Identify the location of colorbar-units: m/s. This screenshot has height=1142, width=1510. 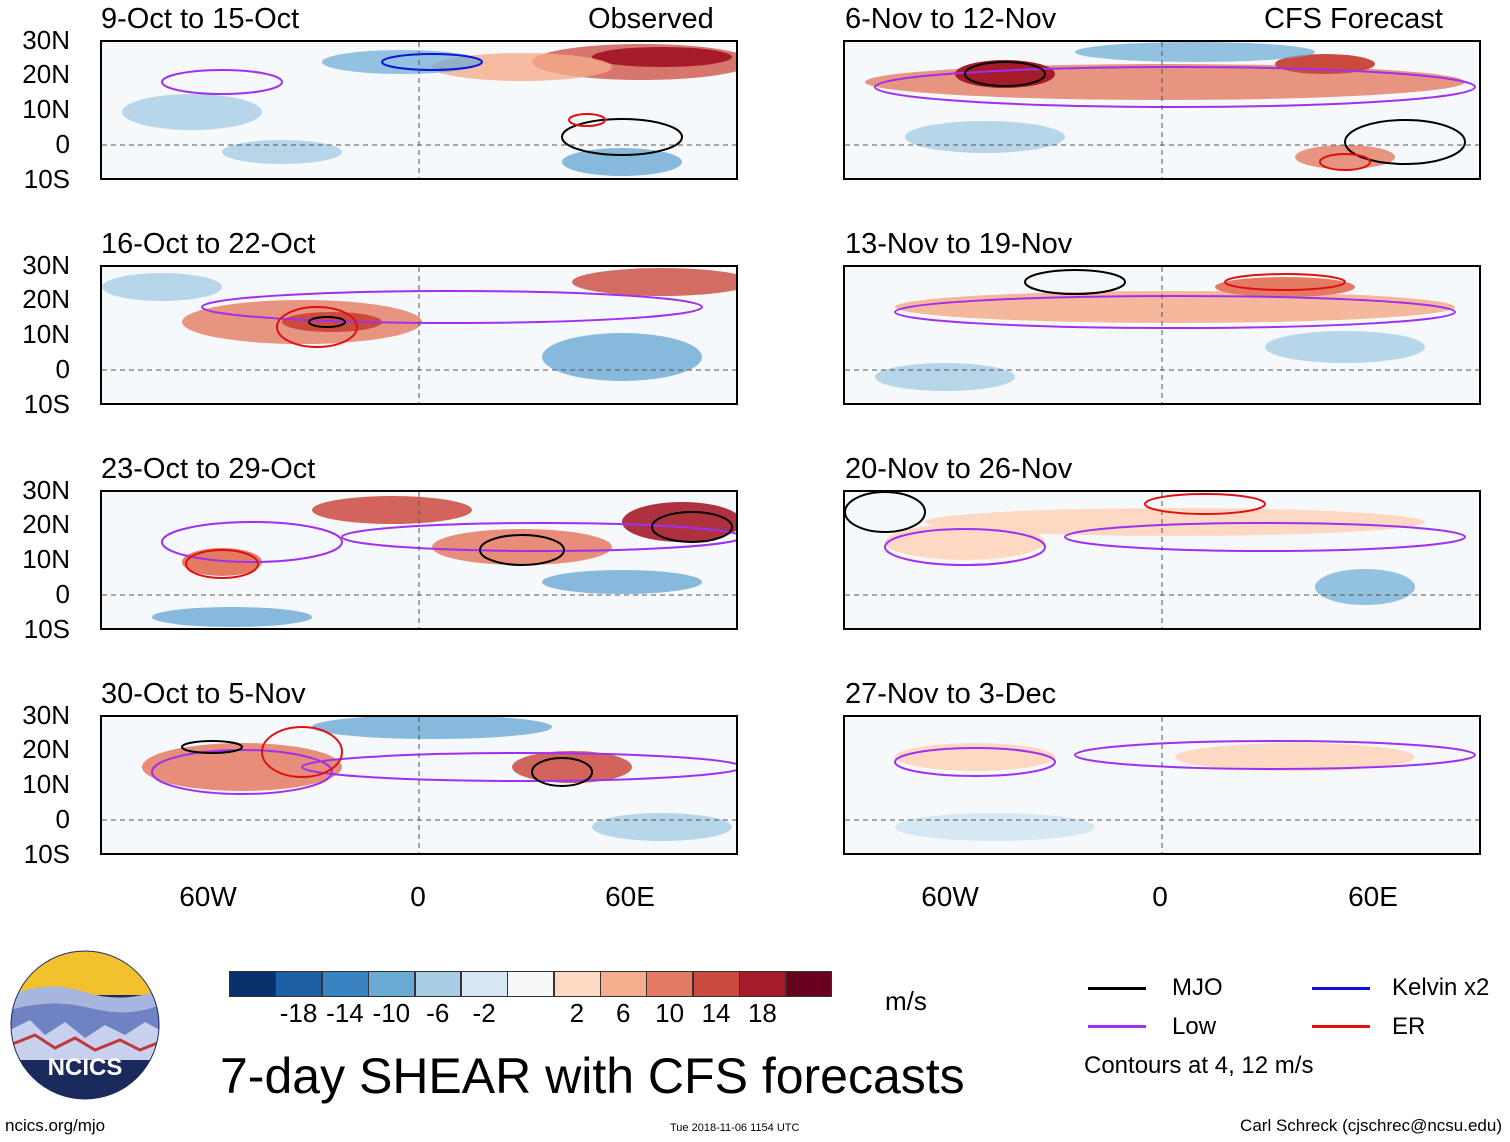
(906, 1001).